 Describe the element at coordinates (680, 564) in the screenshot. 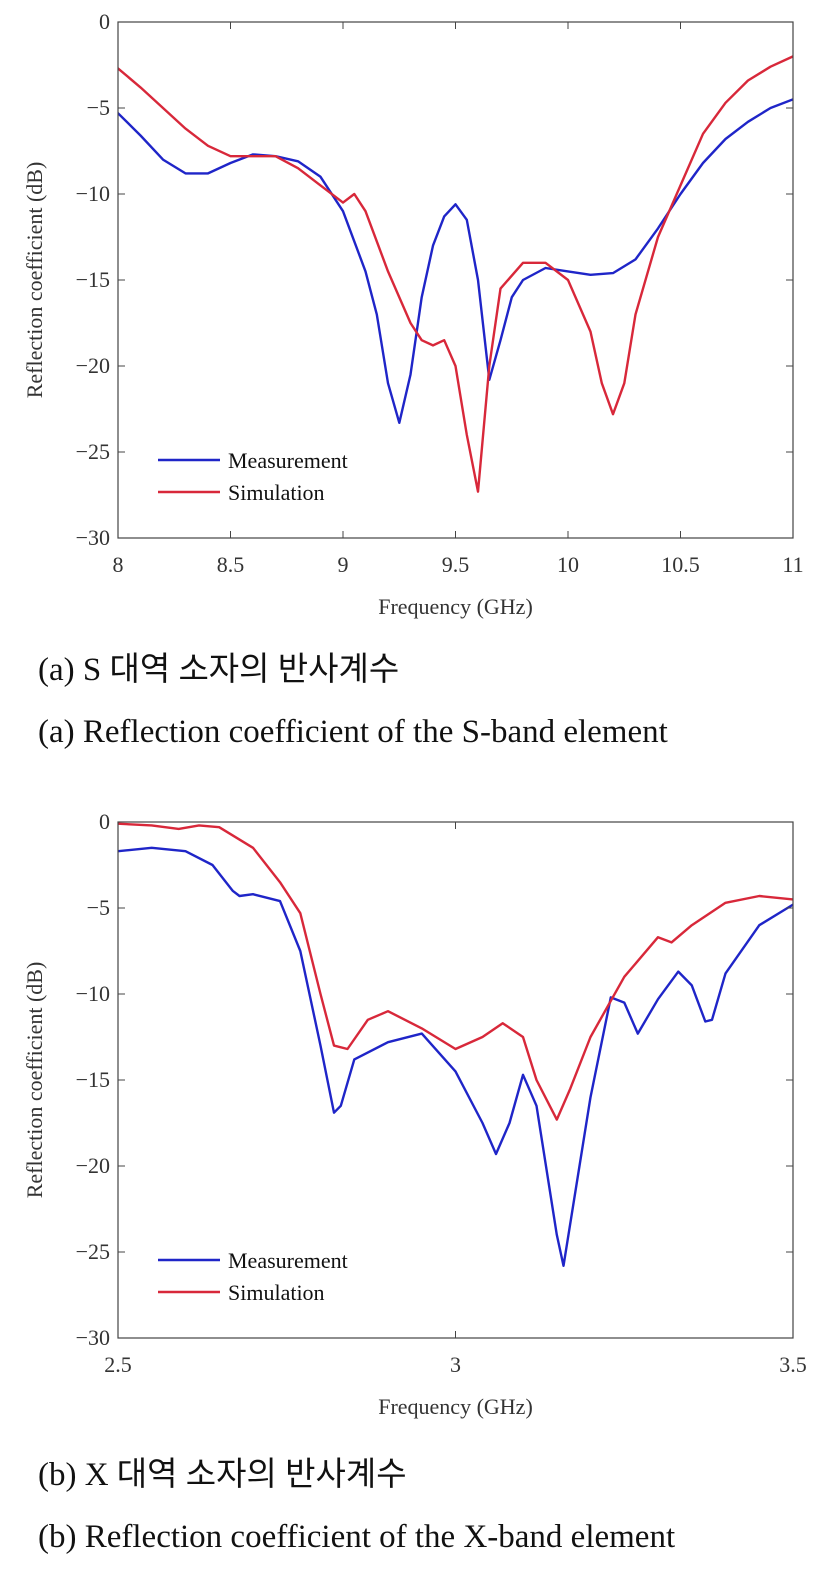

I see `x-tick-label: 10.5` at that location.